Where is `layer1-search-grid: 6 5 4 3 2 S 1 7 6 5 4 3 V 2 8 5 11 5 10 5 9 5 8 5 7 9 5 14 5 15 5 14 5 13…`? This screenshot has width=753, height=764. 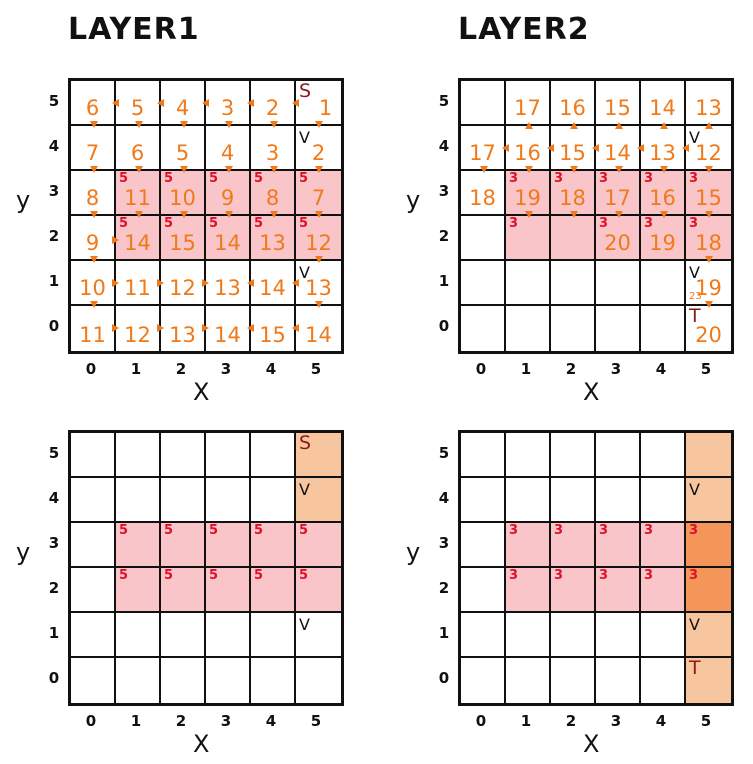
layer1-search-grid: 6 5 4 3 2 S 1 7 6 5 4 3 V 2 8 5 11 5 10 5 9 5 8 5 7 9 5 14 5 15 5 14 5 13… is located at coordinates (206, 216).